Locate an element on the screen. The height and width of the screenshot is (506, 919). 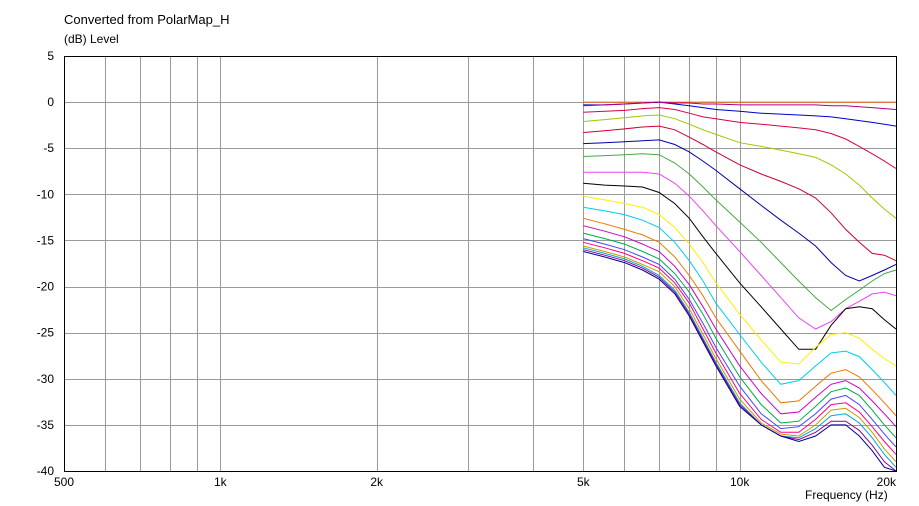
y-tick-label: -20 is located at coordinates (46, 287).